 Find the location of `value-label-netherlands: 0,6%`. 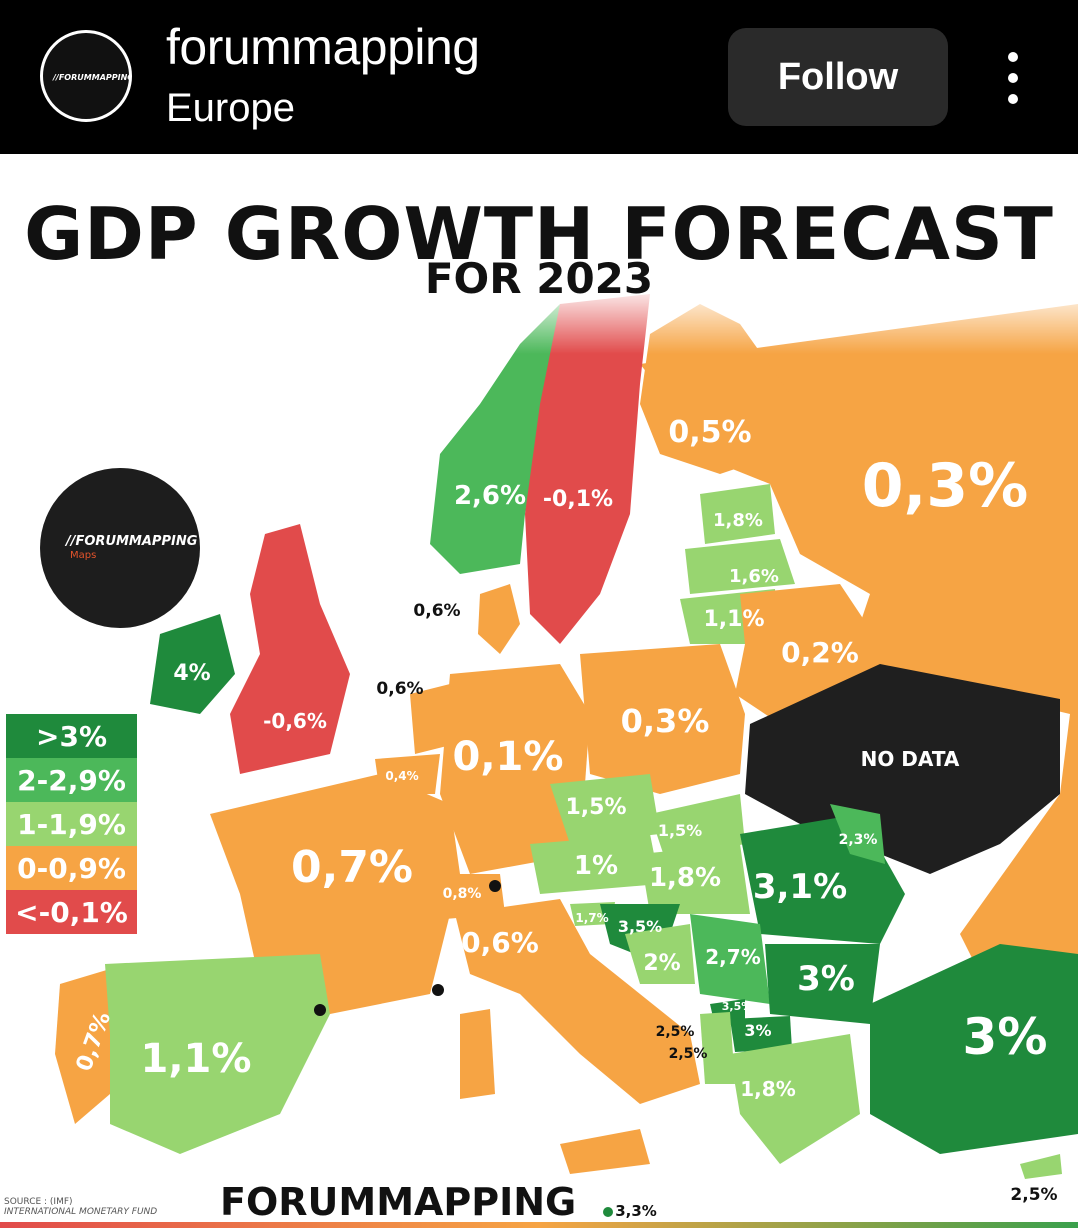

value-label-netherlands: 0,6% is located at coordinates (399, 689).